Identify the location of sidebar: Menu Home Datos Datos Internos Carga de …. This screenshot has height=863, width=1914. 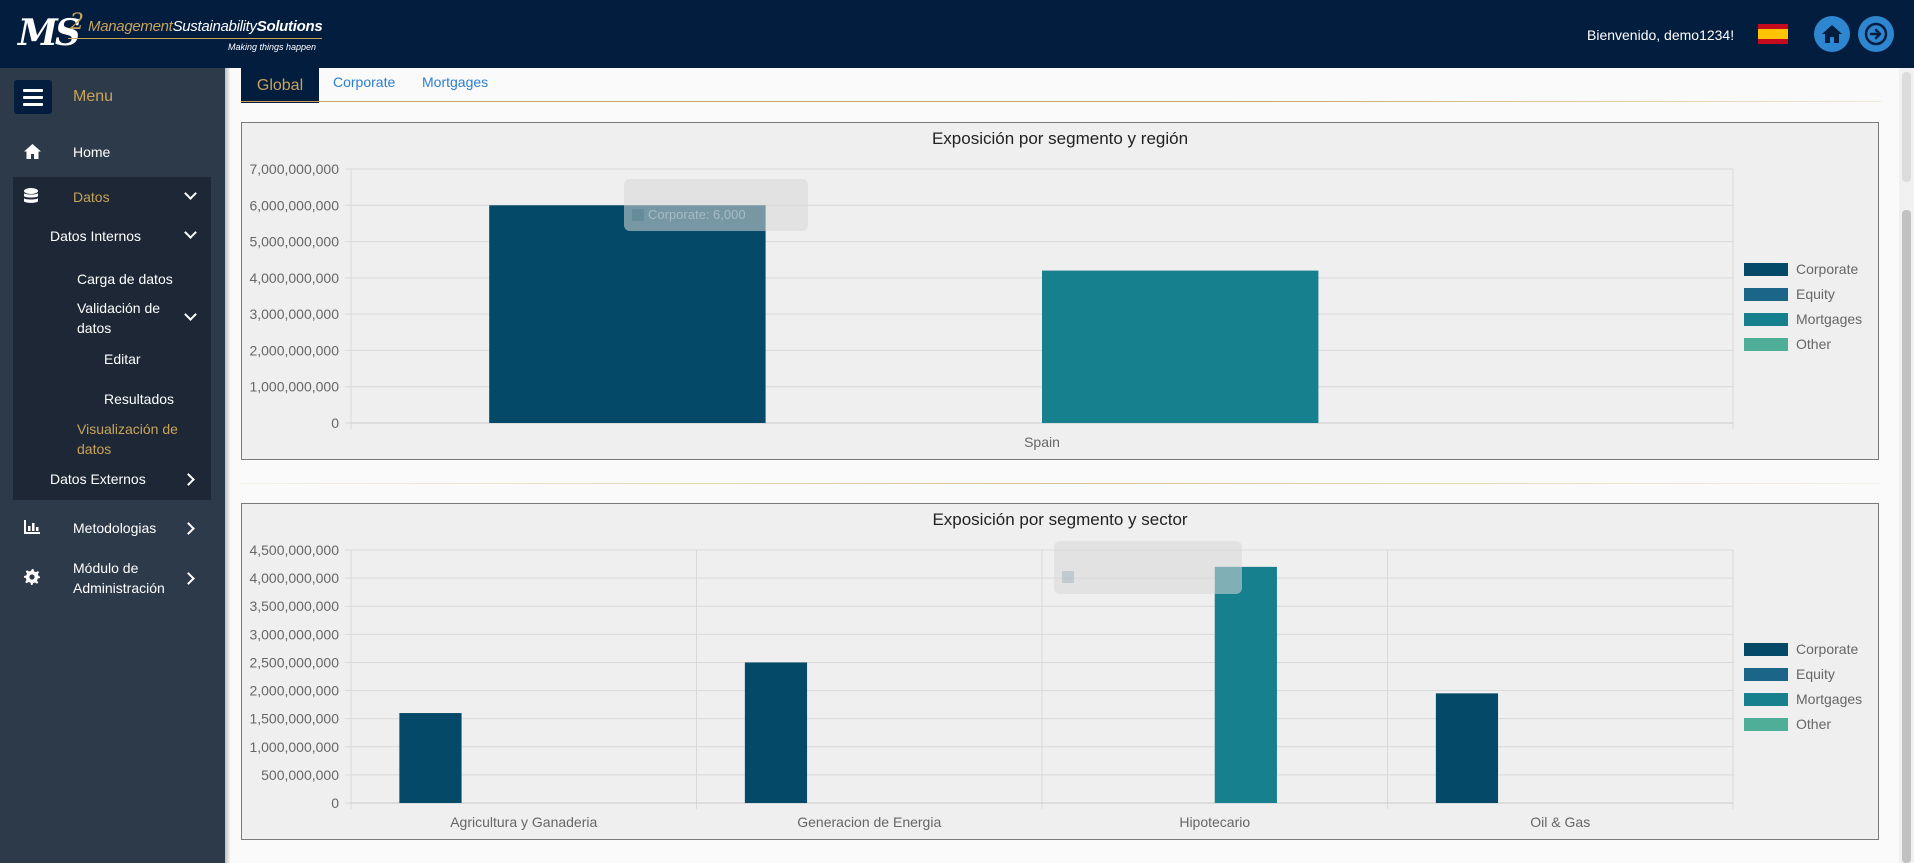
(112, 465).